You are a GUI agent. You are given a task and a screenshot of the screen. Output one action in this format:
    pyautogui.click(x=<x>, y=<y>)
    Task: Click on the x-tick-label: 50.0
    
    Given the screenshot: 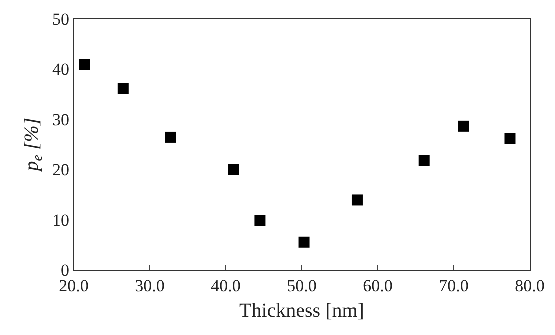 What is the action you would take?
    pyautogui.click(x=302, y=286)
    